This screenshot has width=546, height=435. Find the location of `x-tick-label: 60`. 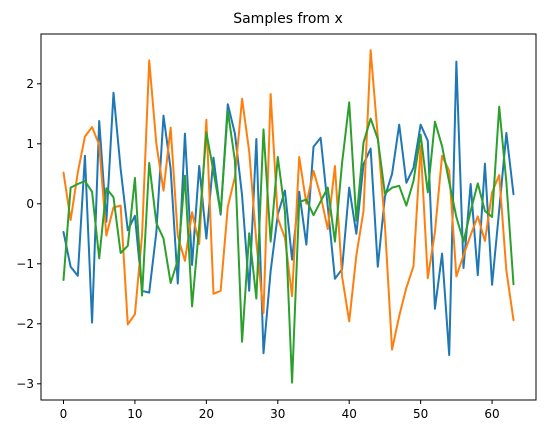

x-tick-label: 60 is located at coordinates (491, 414).